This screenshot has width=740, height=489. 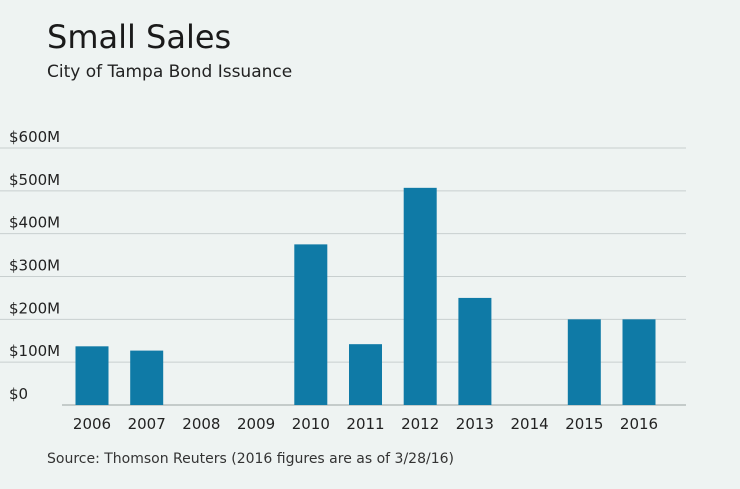 What do you see at coordinates (639, 362) in the screenshot?
I see `bar-2016` at bounding box center [639, 362].